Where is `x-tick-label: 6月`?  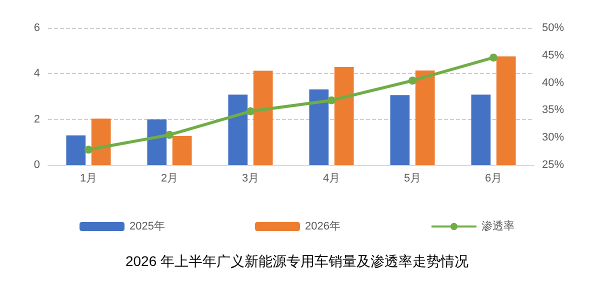 x-tick-label: 6月 is located at coordinates (493, 178).